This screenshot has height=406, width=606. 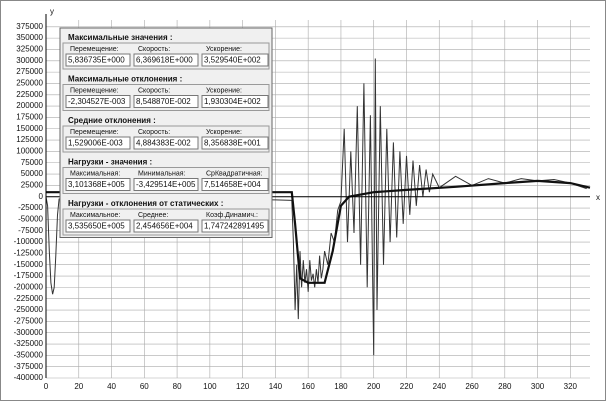 What do you see at coordinates (29, 139) in the screenshot?
I see `y-tick-label: 125000` at bounding box center [29, 139].